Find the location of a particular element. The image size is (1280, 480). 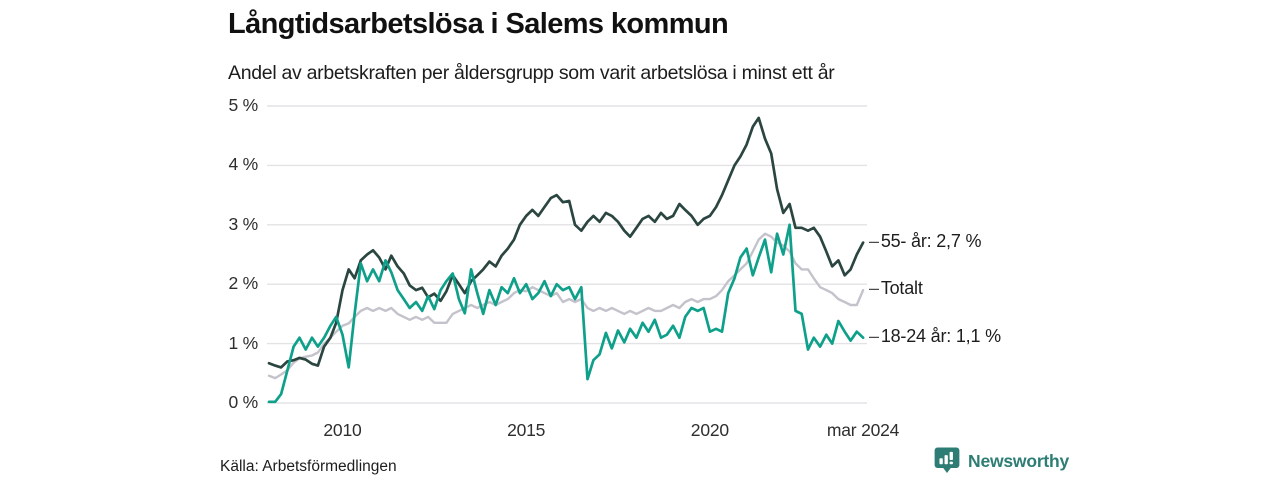

series-end-label-totalt: – Totalt is located at coordinates (896, 288).